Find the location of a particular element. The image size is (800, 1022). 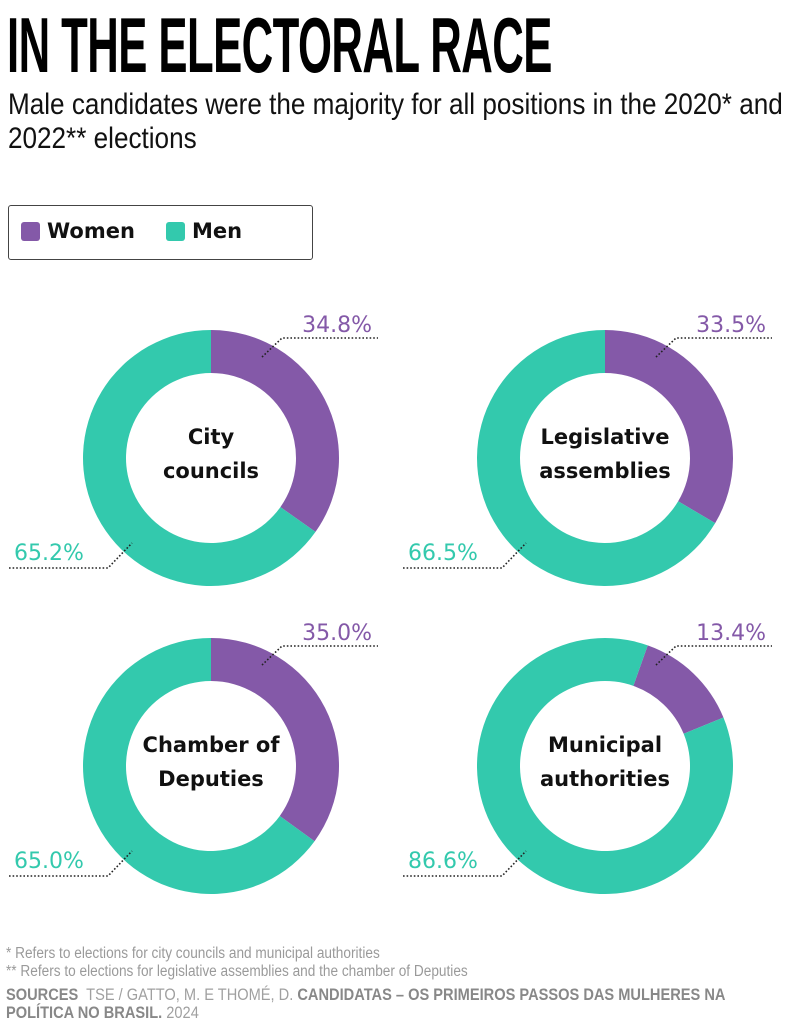

center-label-line-0: Chamber of is located at coordinates (212, 745).